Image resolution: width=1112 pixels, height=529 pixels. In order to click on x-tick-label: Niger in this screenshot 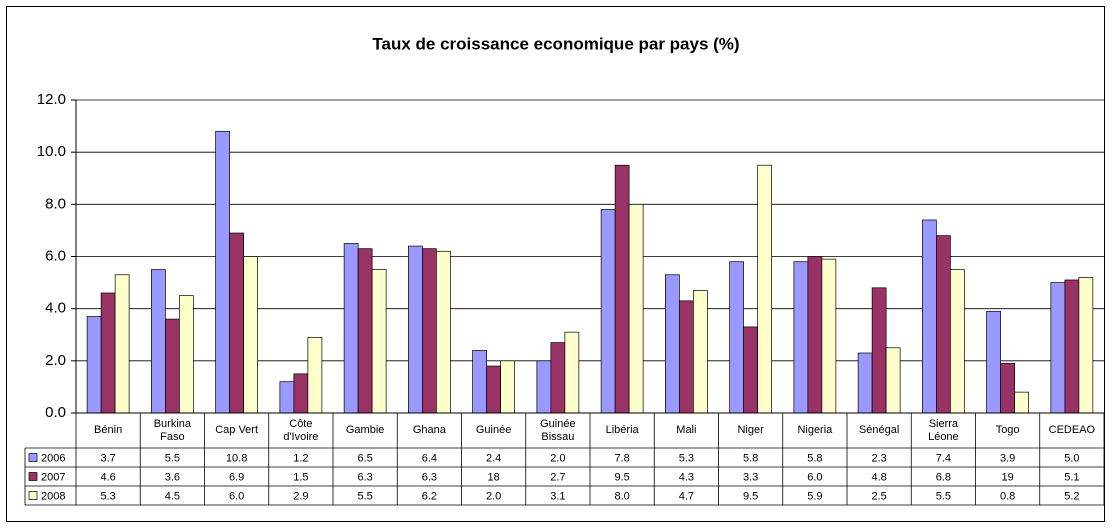, I will do `click(750, 430)`.